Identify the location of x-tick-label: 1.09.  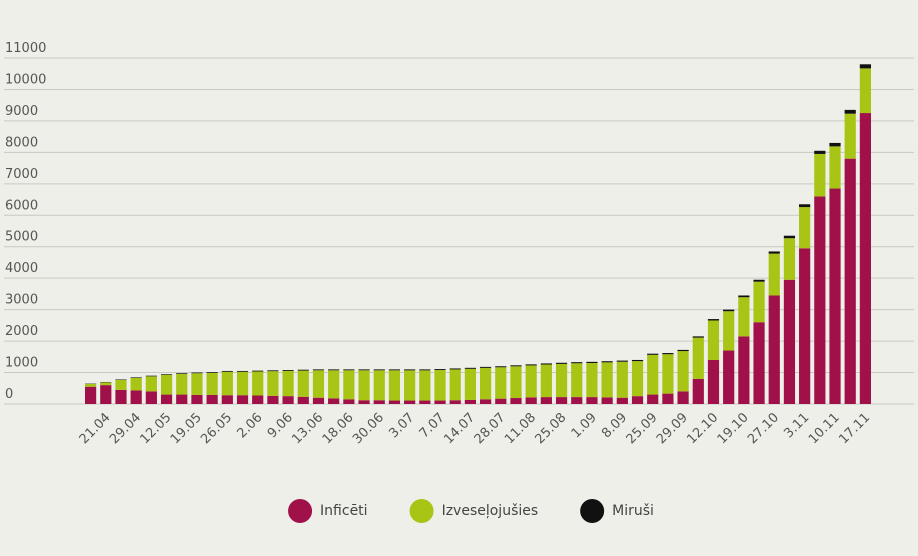
(584, 425).